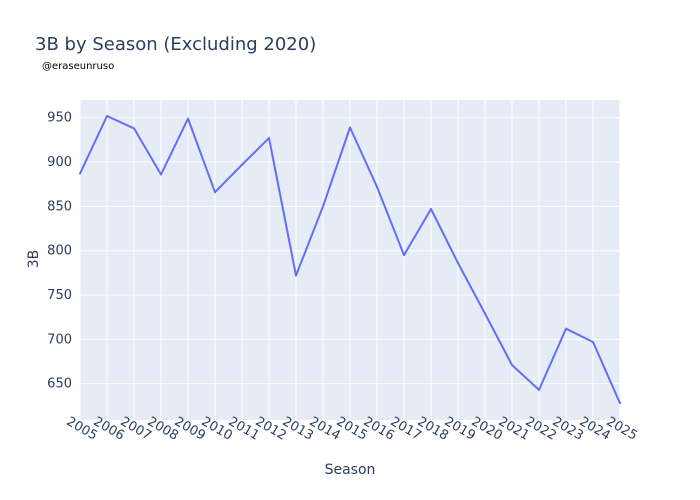  I want to click on y-axis-title: 3B, so click(34, 259).